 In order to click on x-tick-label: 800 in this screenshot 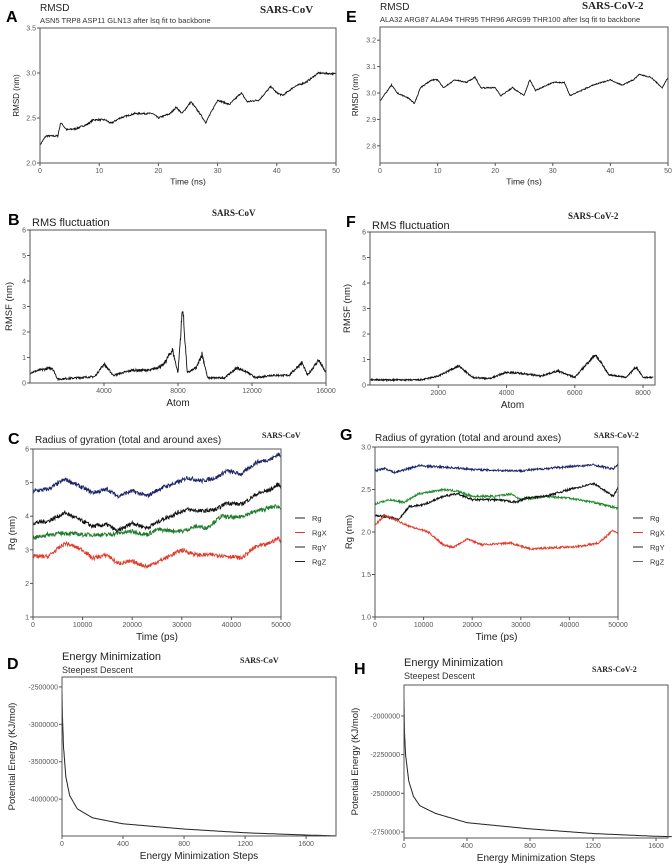, I will do `click(530, 846)`.